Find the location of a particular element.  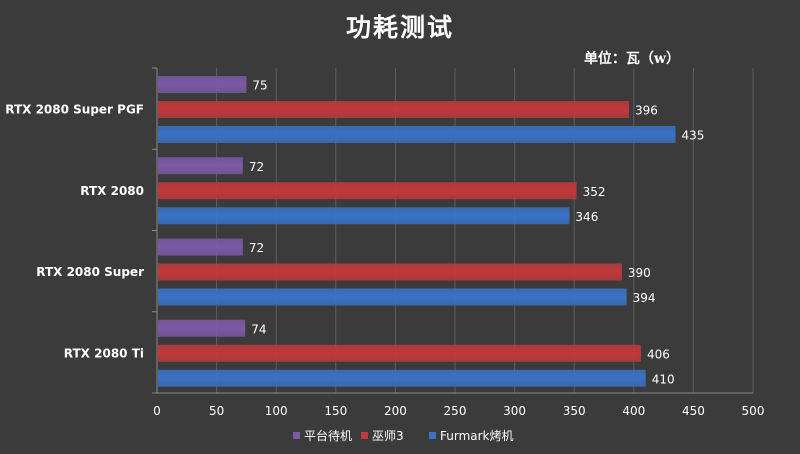

x-tick-label: 0 is located at coordinates (157, 411).